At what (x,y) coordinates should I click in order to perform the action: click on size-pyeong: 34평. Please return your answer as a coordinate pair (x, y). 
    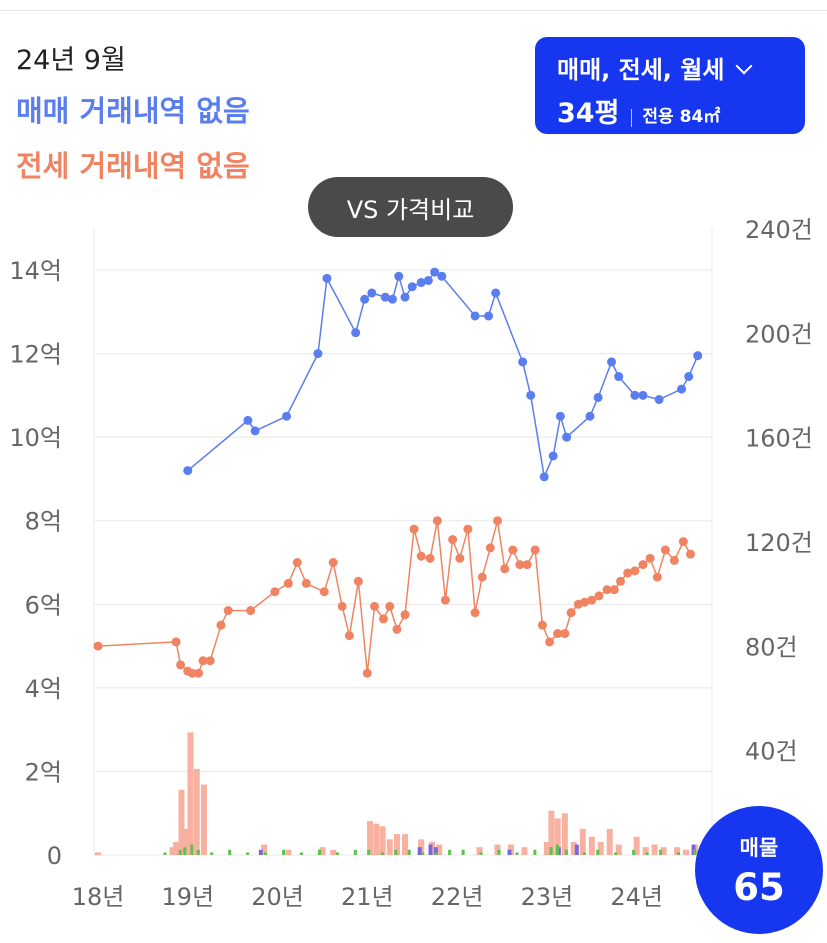
    Looking at the image, I should click on (588, 113).